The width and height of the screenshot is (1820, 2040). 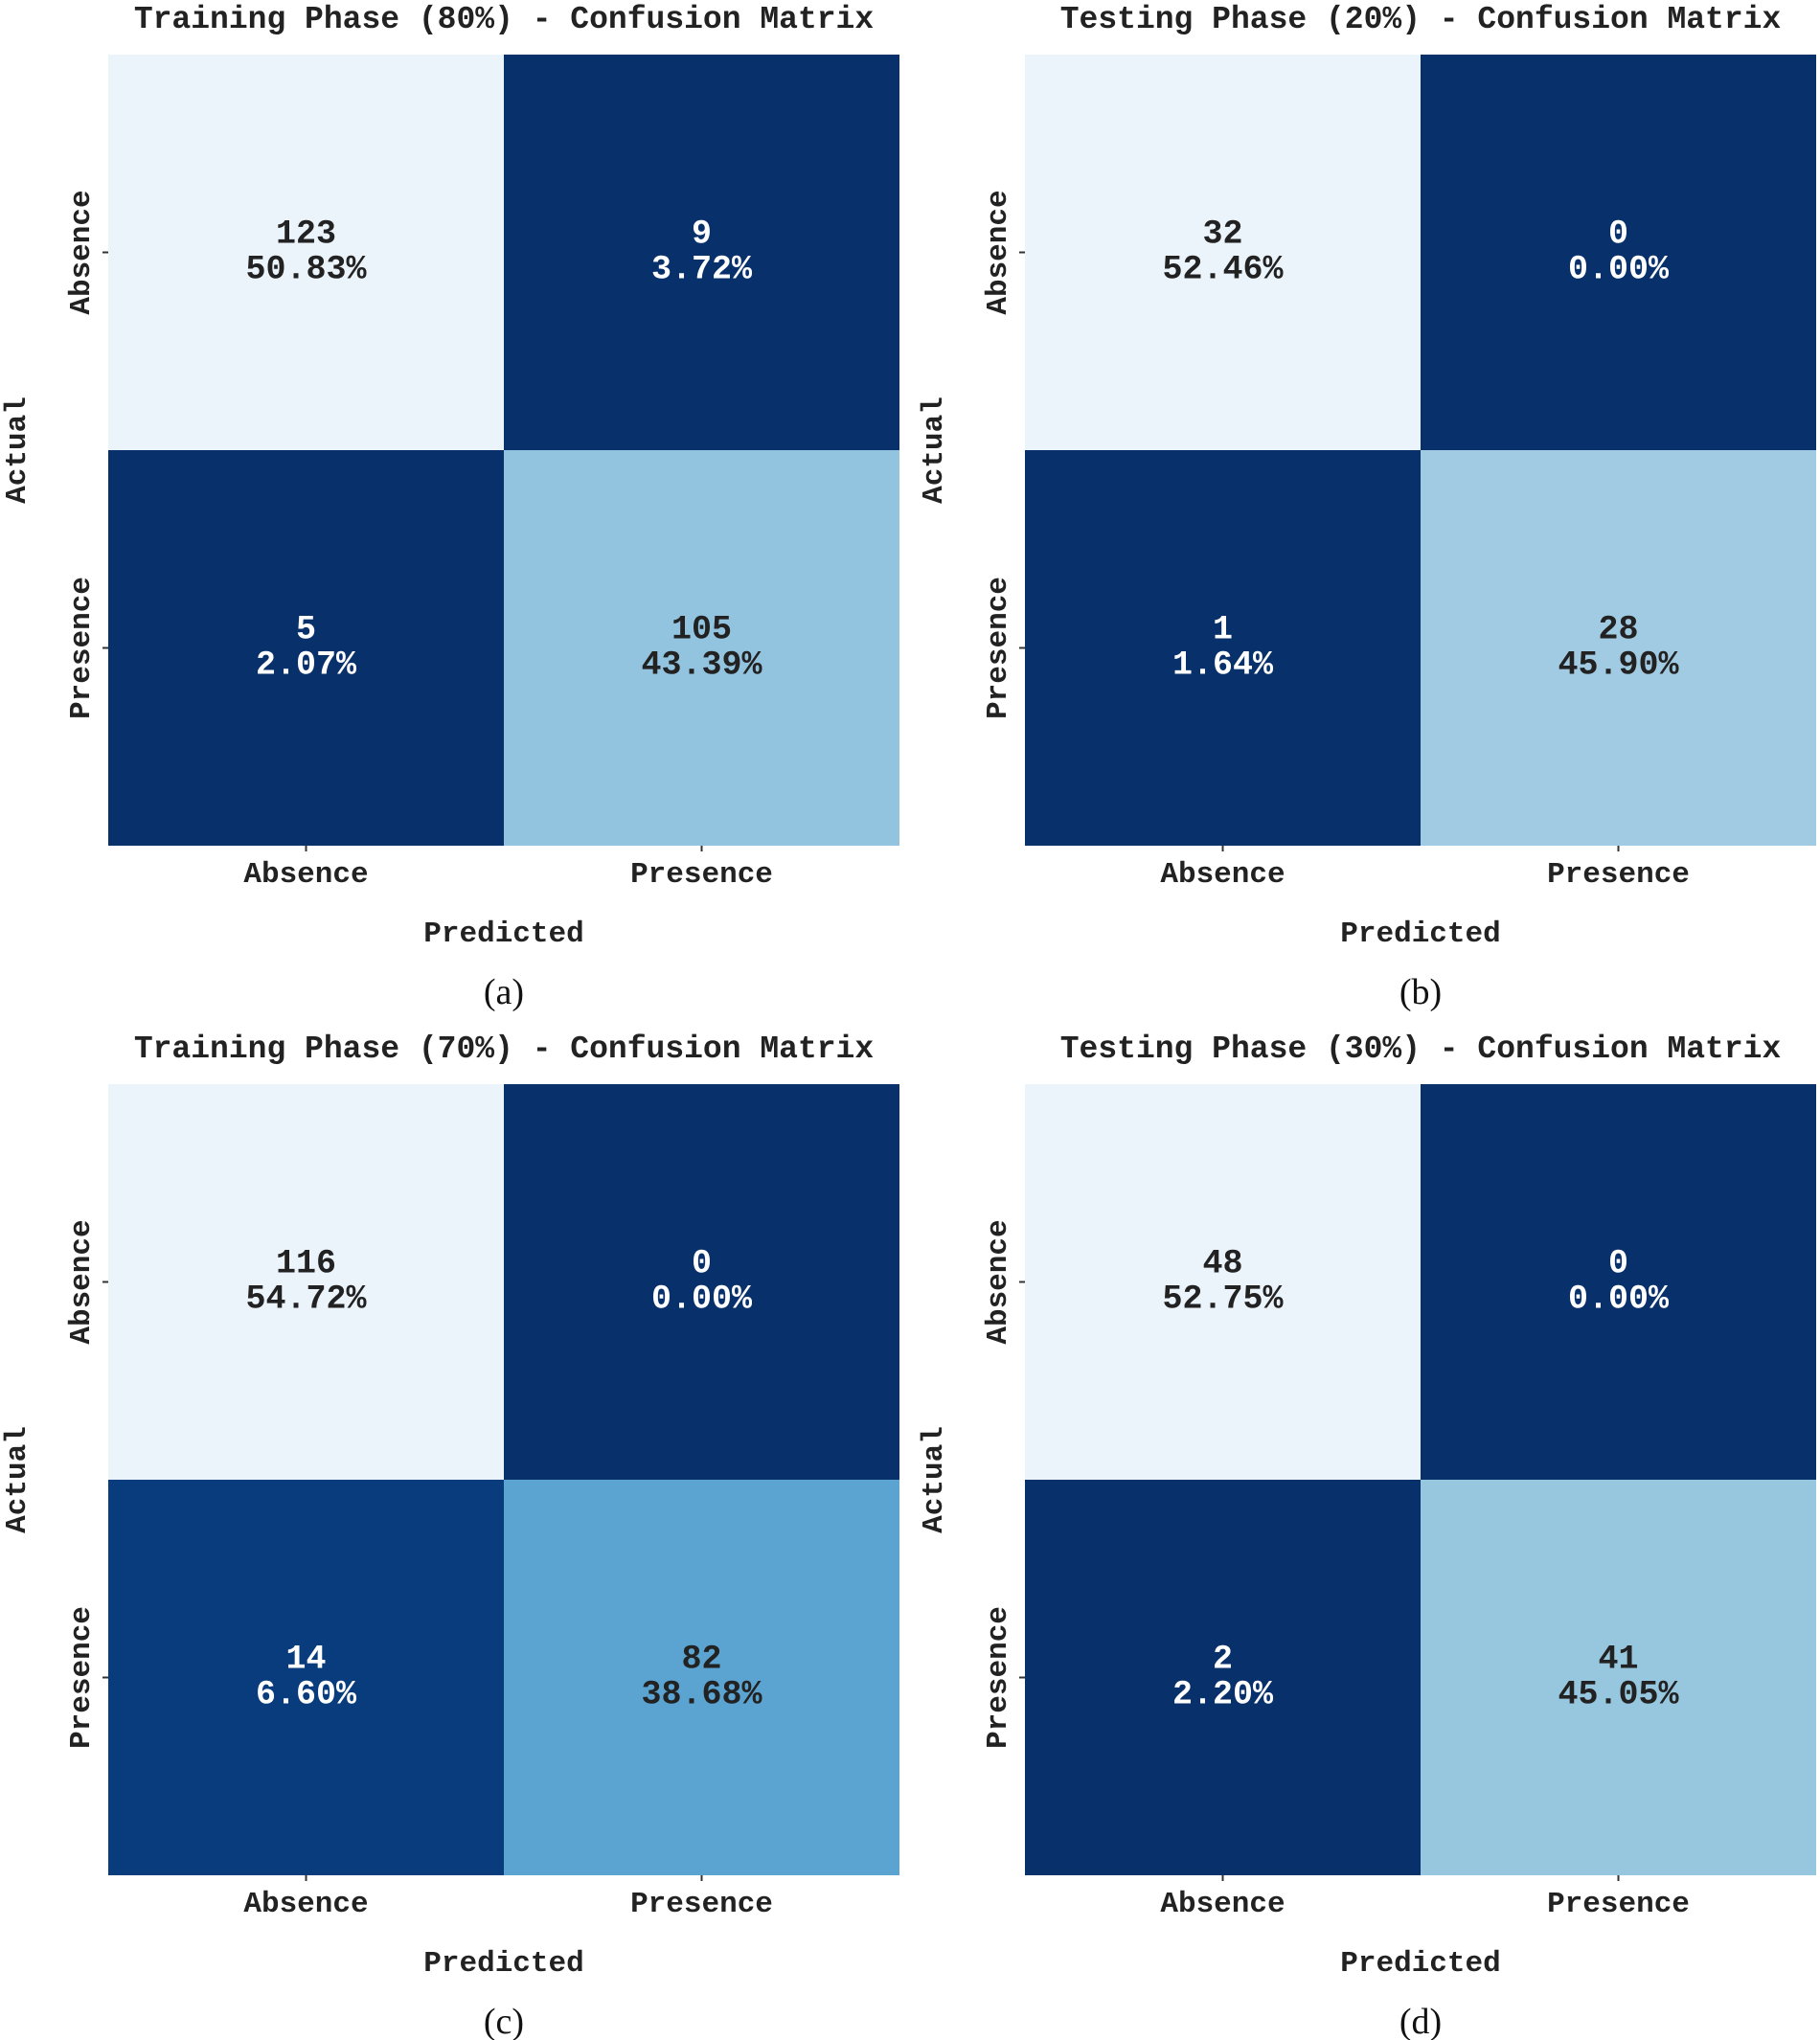 I want to click on cell-percent-label: 2.20%, so click(x=1223, y=1695).